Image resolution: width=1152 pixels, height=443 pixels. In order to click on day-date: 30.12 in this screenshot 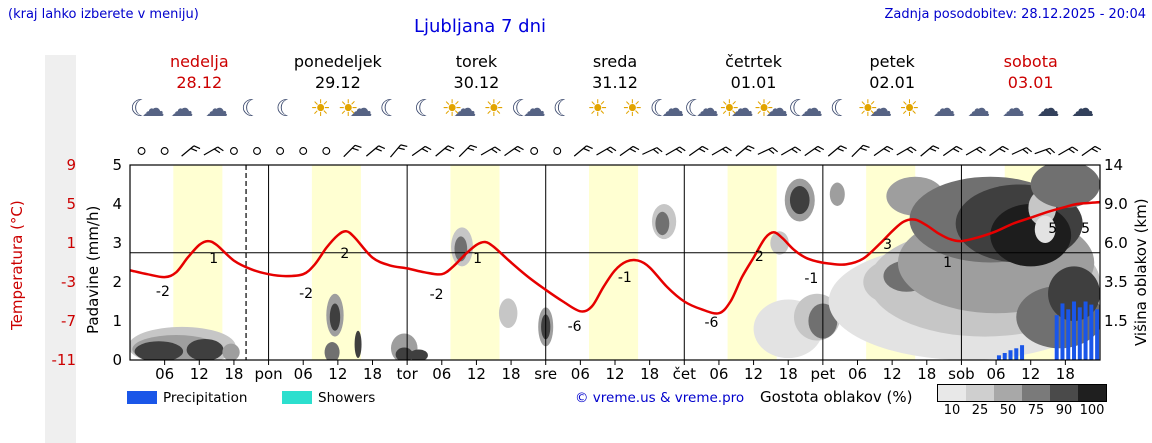, I will do `click(476, 82)`.